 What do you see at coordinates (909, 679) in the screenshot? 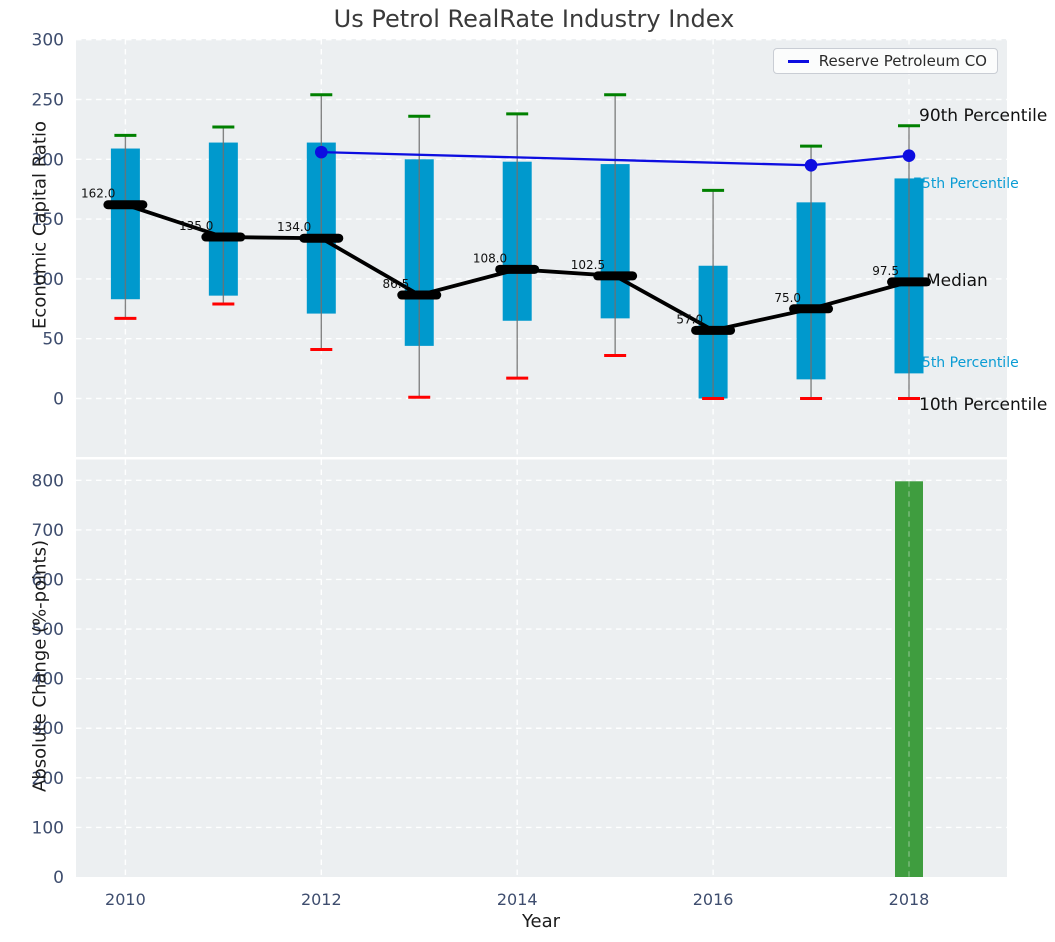
I see `change-bar-2018` at bounding box center [909, 679].